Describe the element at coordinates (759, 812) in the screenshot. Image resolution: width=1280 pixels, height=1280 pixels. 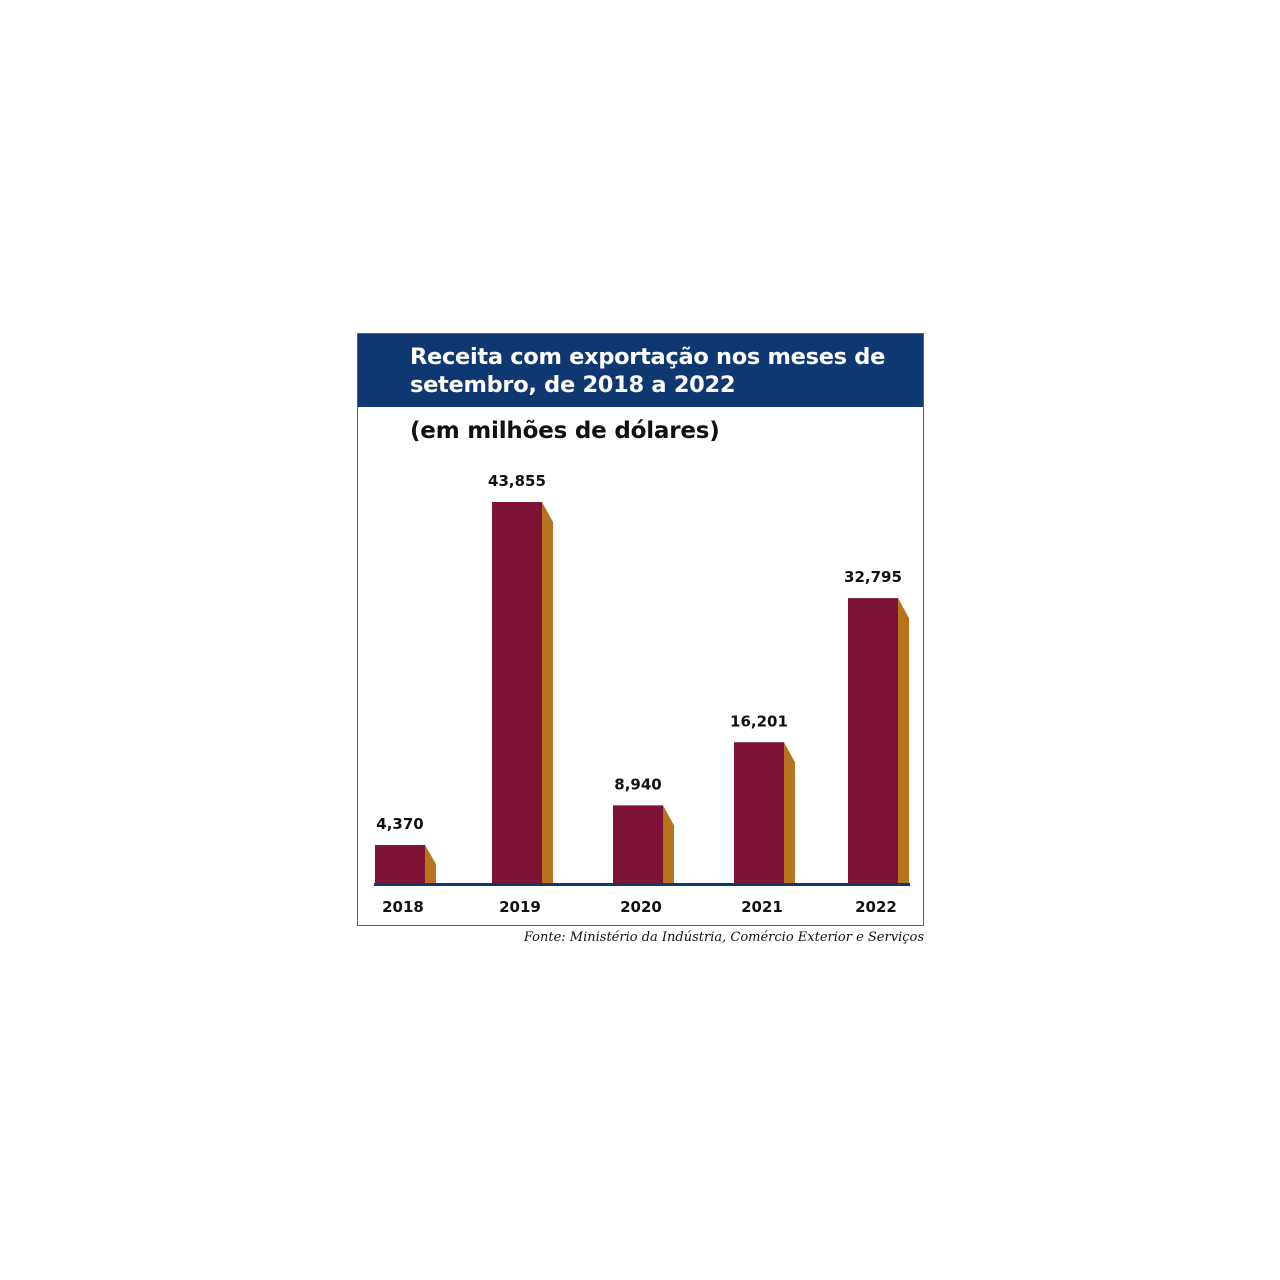
I see `bar-2021` at that location.